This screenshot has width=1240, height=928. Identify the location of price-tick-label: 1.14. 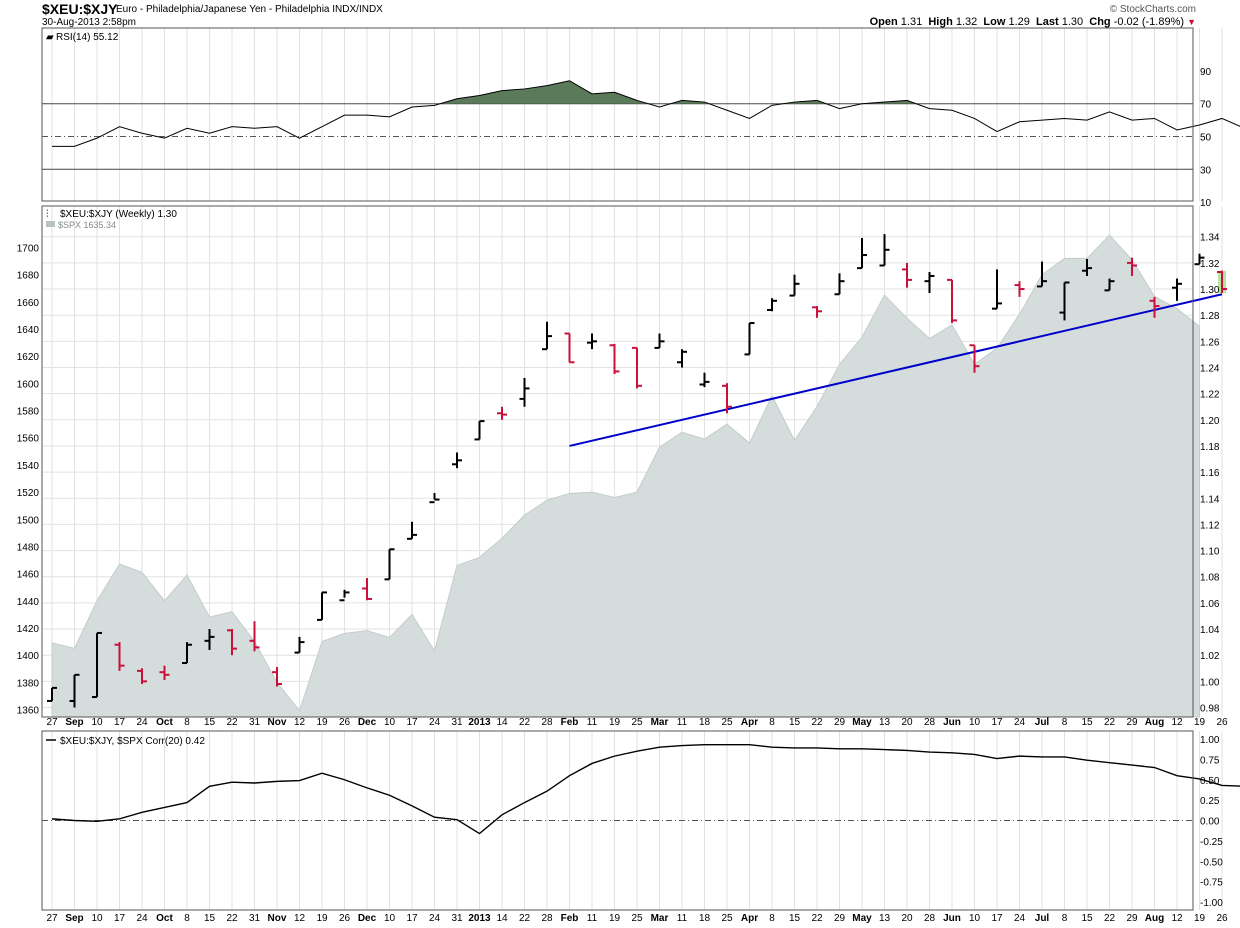
(1210, 499).